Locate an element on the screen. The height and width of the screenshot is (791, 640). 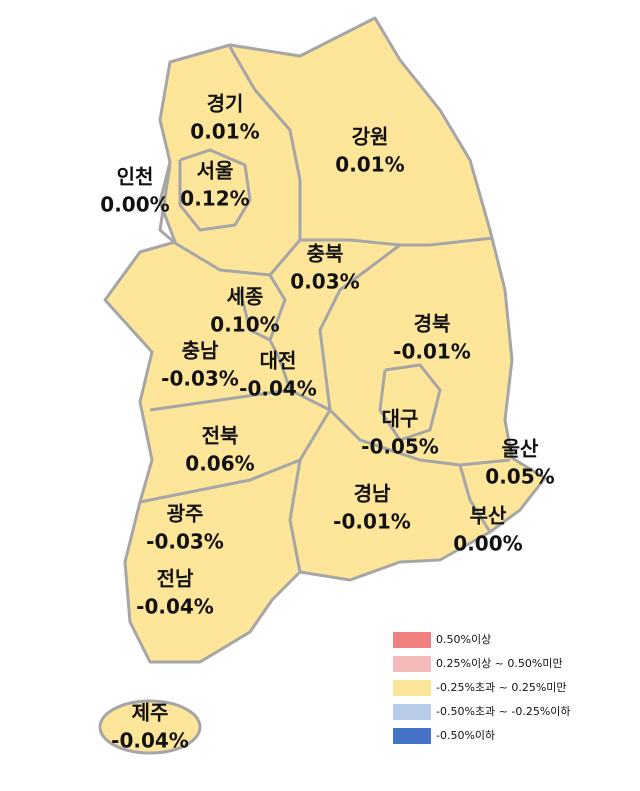
region-name: 대전 is located at coordinates (278, 361).